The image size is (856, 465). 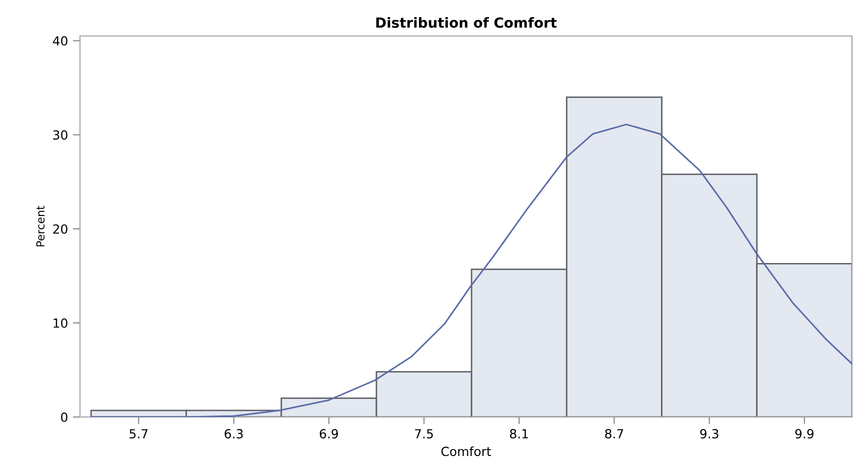 What do you see at coordinates (61, 323) in the screenshot?
I see `y-tick-label: 10` at bounding box center [61, 323].